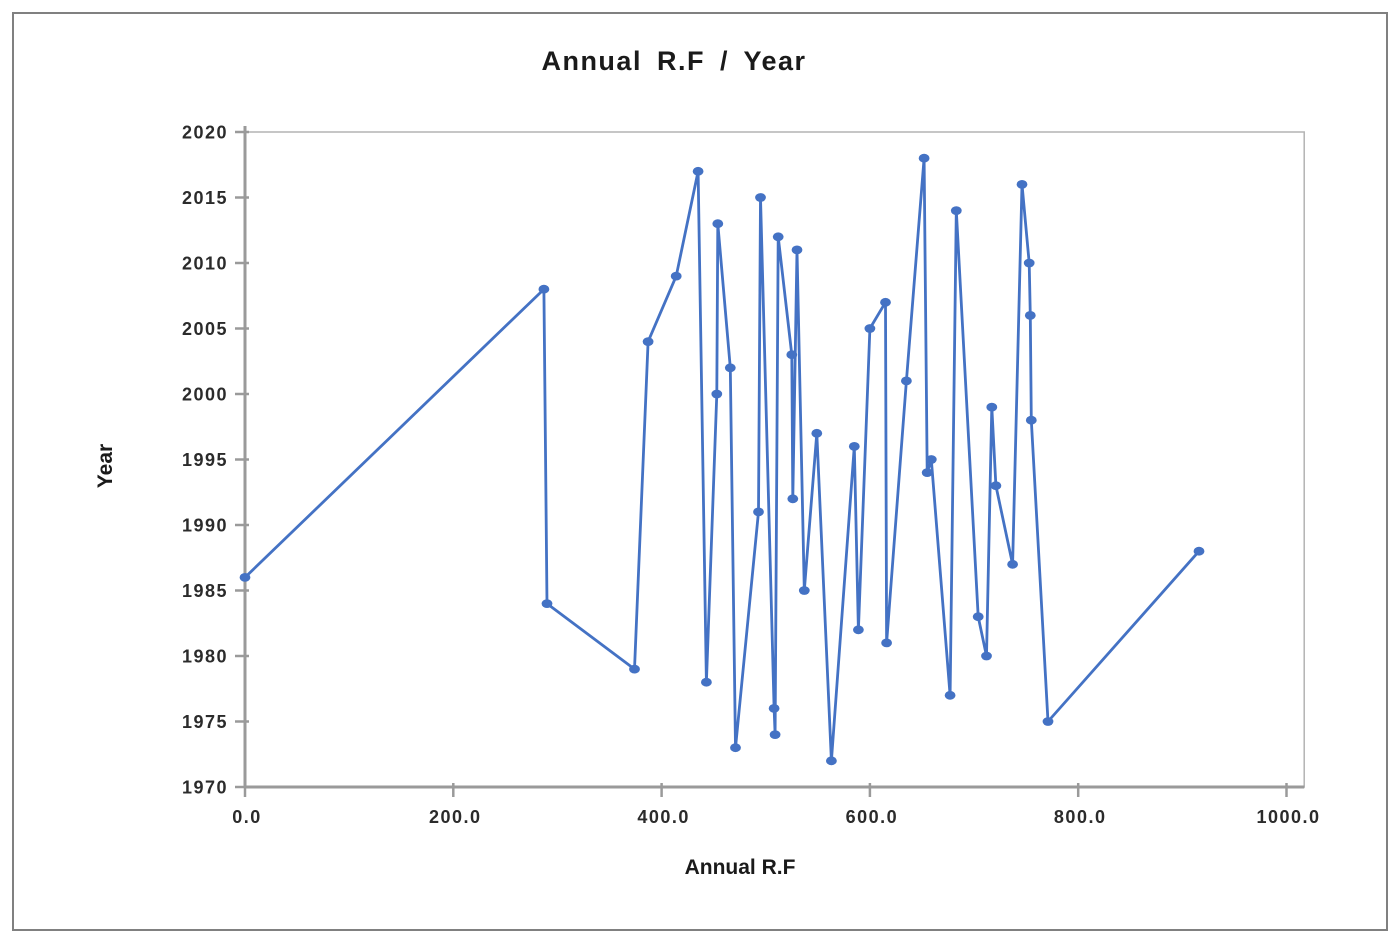  I want to click on x-tick-label: 600.0, so click(872, 817).